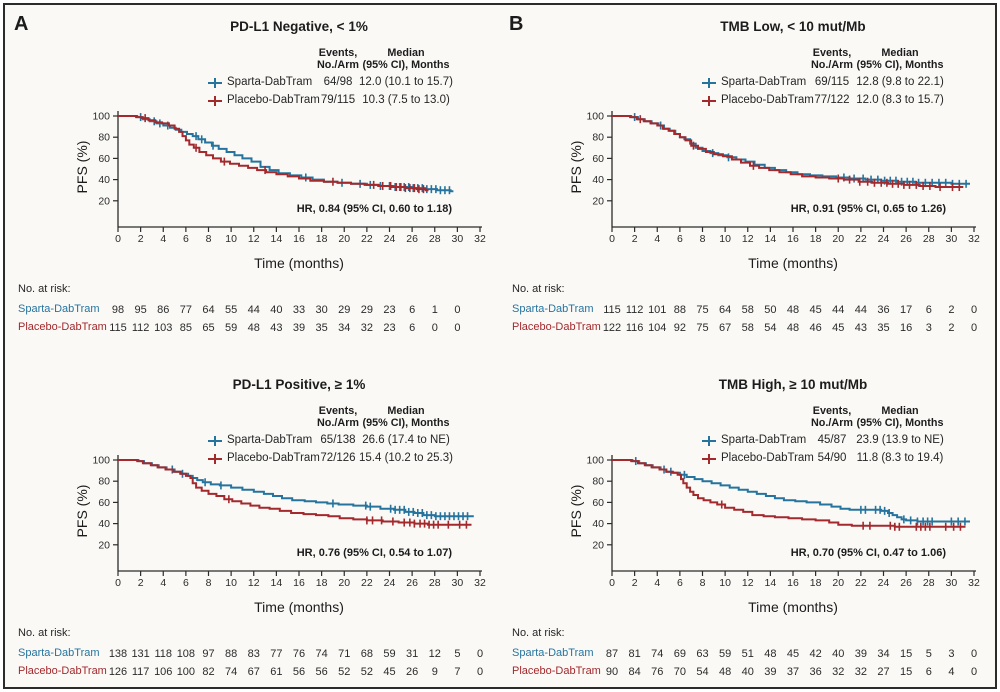 The image size is (1000, 692). I want to click on risk-count: 85, so click(186, 328).